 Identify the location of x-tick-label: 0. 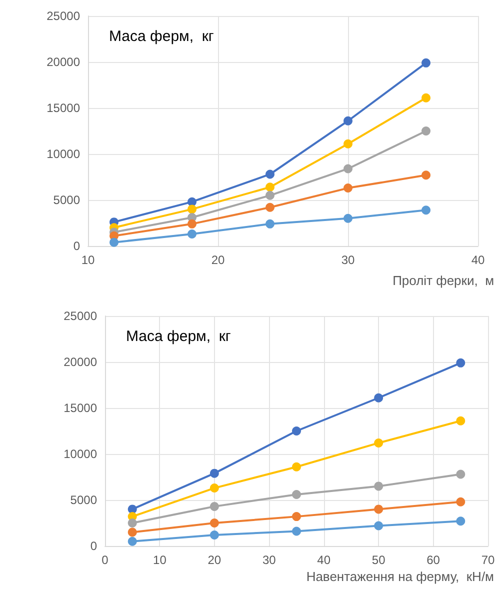
(105, 560).